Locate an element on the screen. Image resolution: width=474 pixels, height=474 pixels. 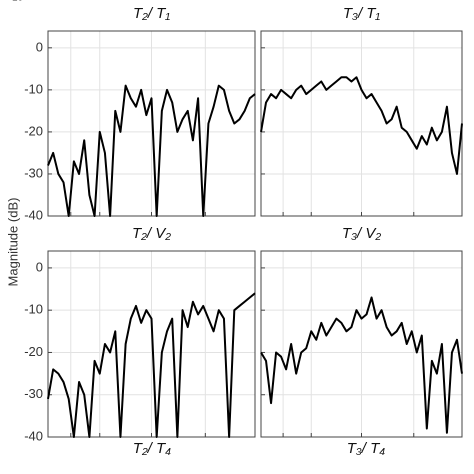
chart-title: T₂/ T₁ is located at coordinates (151, 13).